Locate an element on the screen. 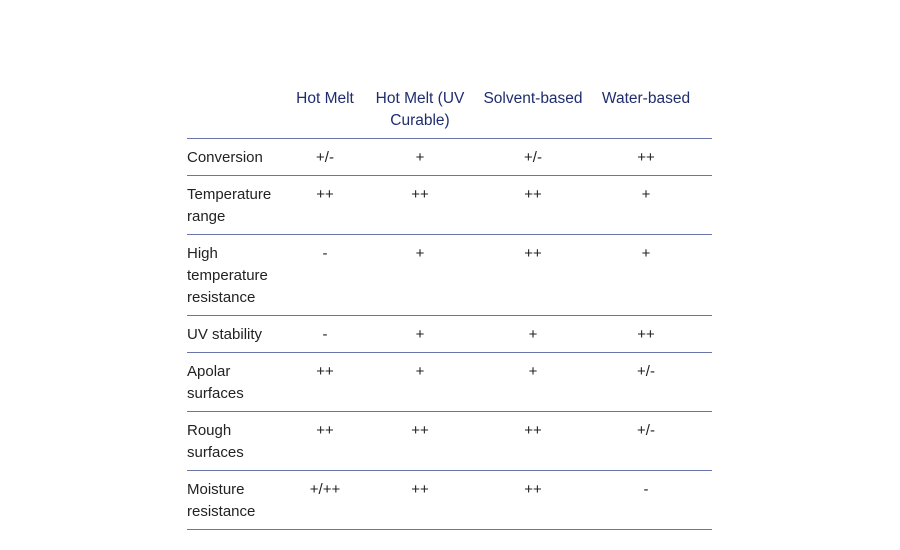  row-label: Temperature range is located at coordinates (233, 205).